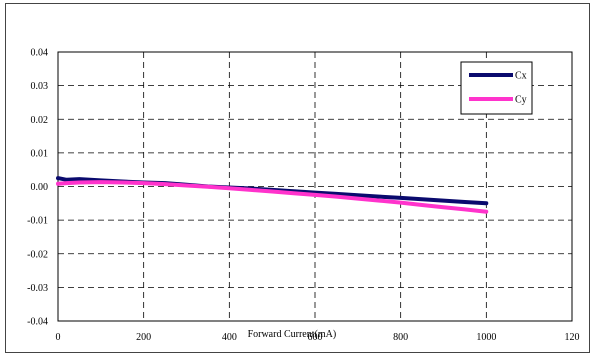 This screenshot has height=356, width=594. I want to click on y-tick-label: -0.02, so click(37, 254).